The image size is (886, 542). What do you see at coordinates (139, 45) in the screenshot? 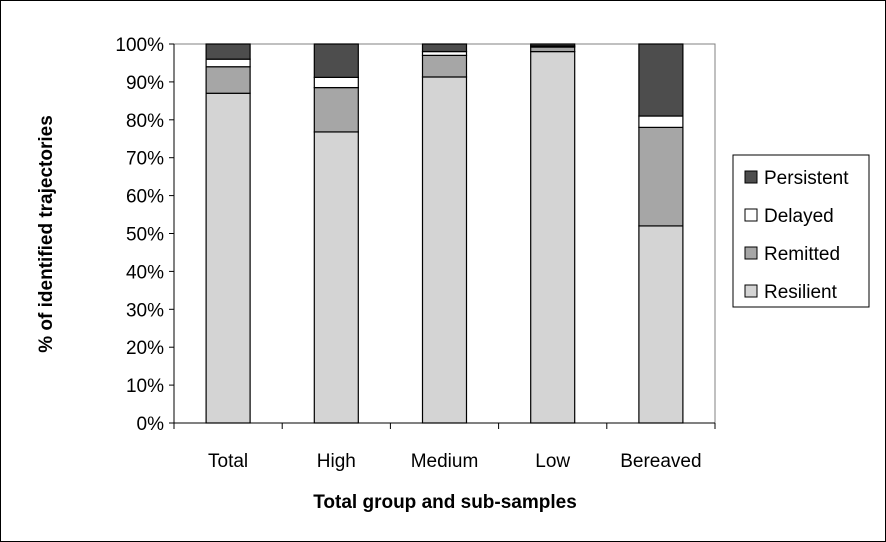
I see `y-tick-label: 100%` at bounding box center [139, 45].